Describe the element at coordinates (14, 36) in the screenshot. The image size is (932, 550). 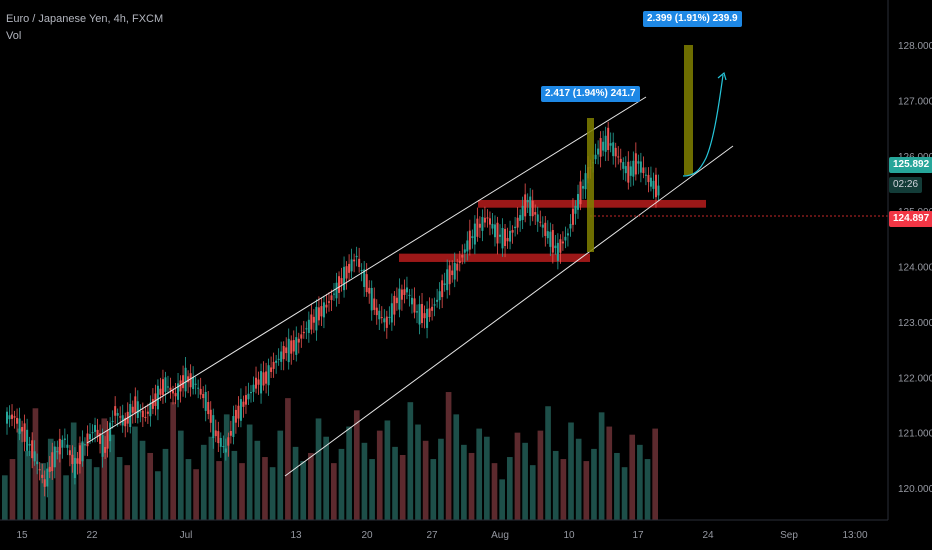
I see `volume-indicator-label: Vol` at that location.